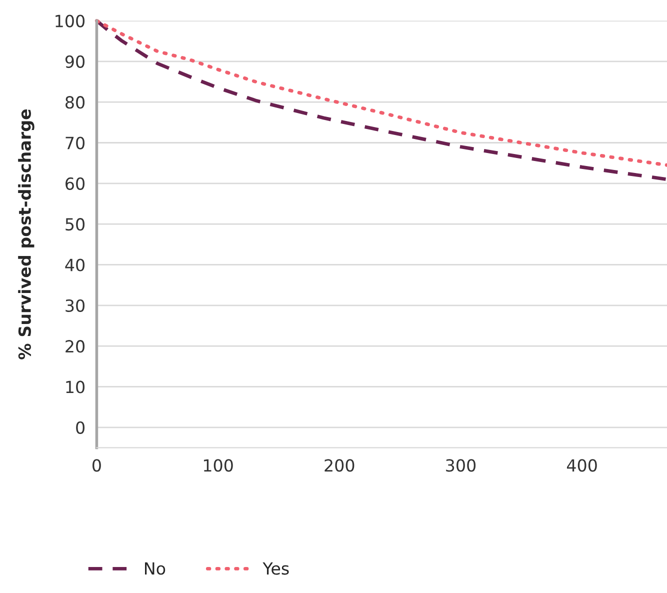 The width and height of the screenshot is (667, 593). I want to click on y-axis-title: % Survived post-discharge, so click(26, 234).